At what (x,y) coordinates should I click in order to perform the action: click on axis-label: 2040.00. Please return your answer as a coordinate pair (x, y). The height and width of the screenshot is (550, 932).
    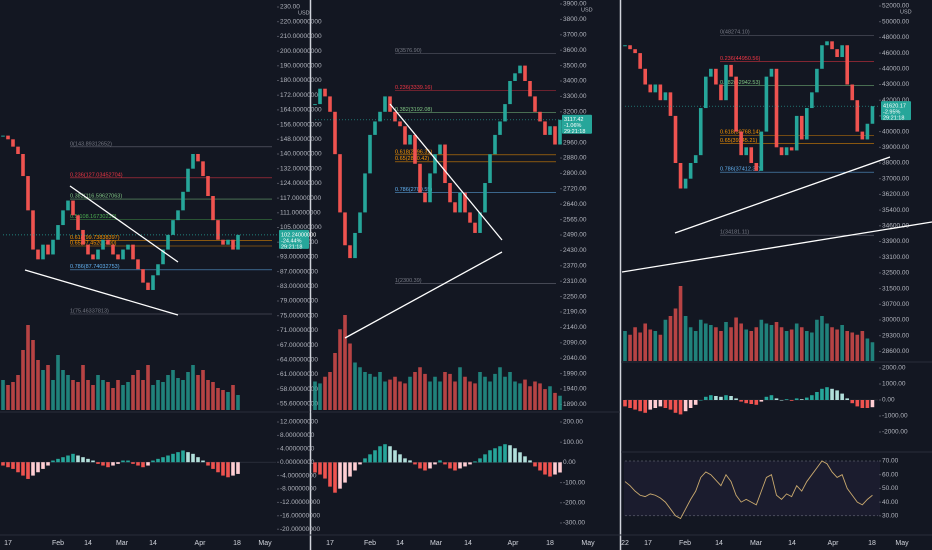
    Looking at the image, I should click on (575, 358).